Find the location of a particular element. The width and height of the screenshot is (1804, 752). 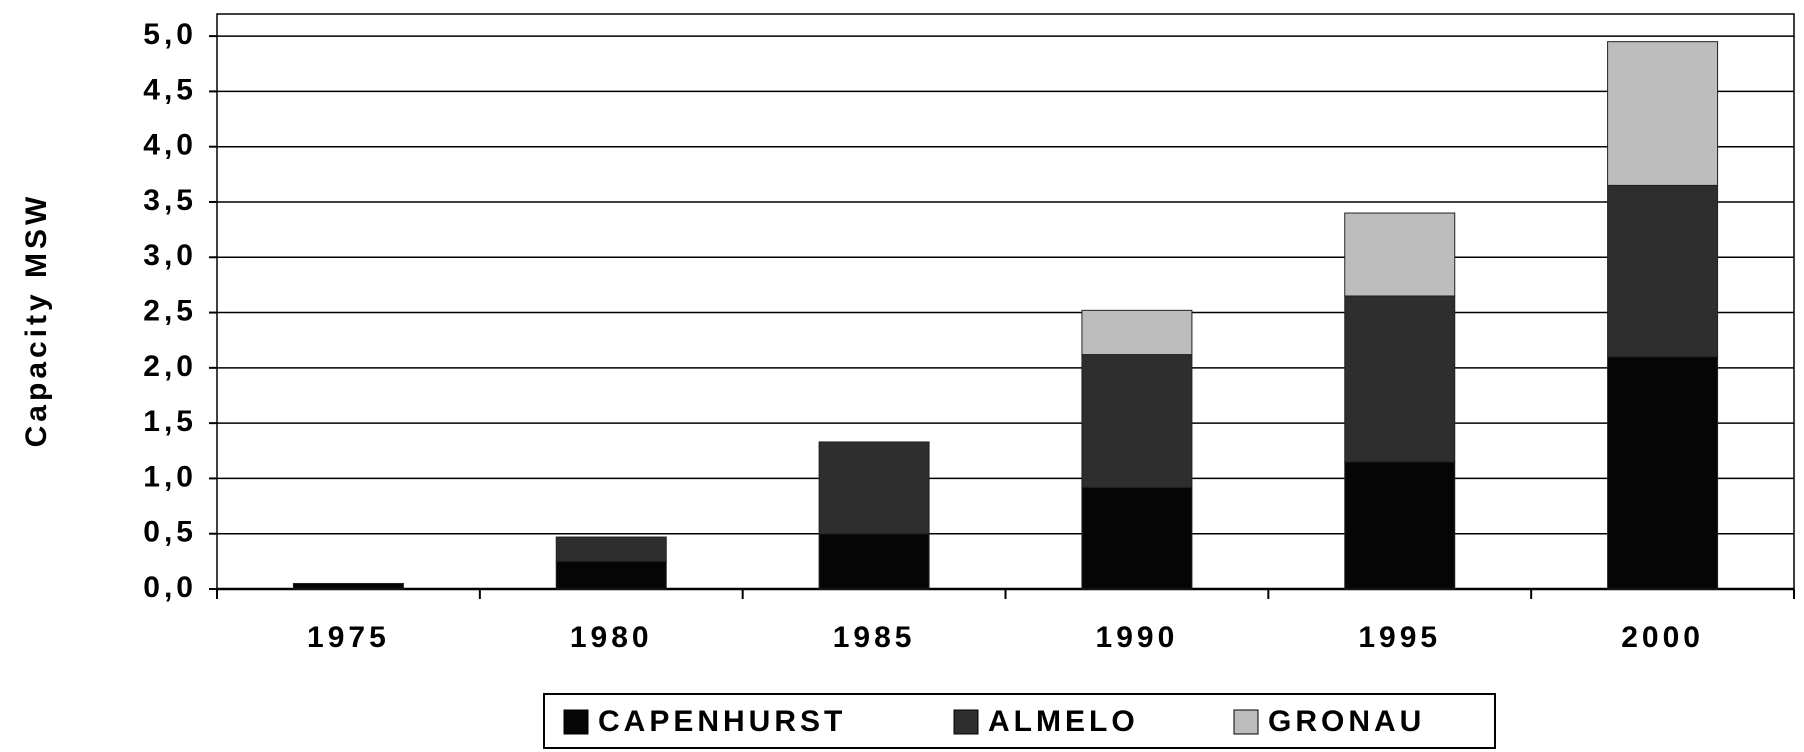

y-tick-label: 0,0 is located at coordinates (170, 587).